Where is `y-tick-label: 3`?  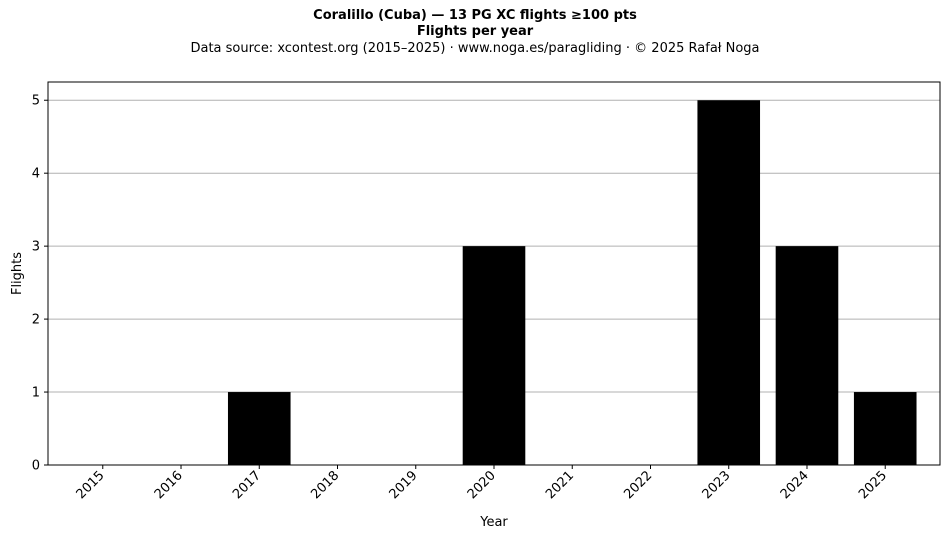 y-tick-label: 3 is located at coordinates (36, 247).